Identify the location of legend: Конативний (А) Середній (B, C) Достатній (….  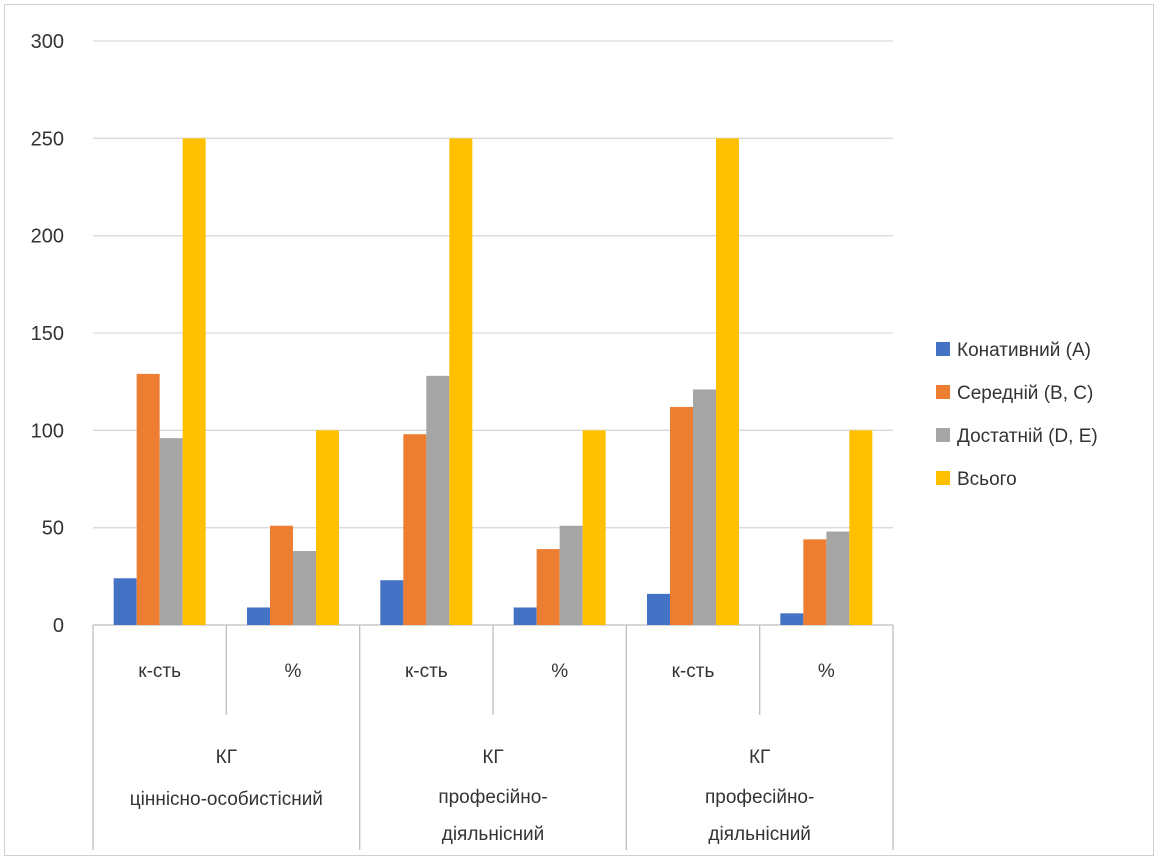
(1017, 415).